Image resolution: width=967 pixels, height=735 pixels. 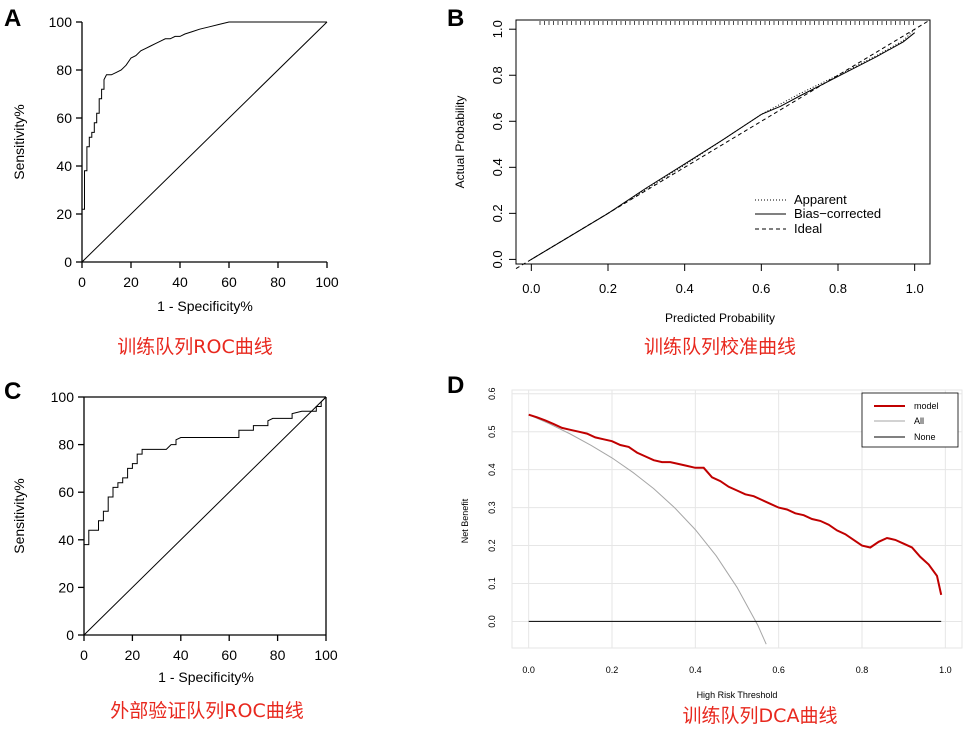 What do you see at coordinates (820, 199) in the screenshot?
I see `legend-apparent: Apparent` at bounding box center [820, 199].